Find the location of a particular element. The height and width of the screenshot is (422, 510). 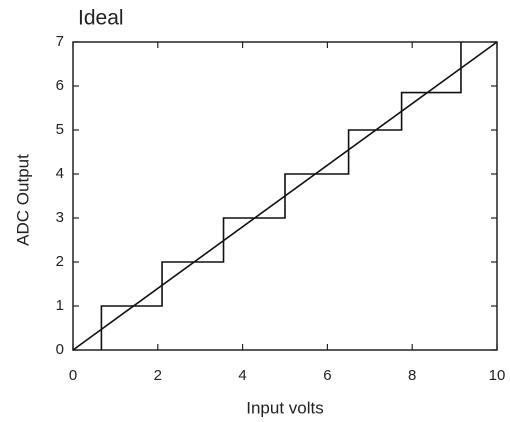

y-axis-label: ADC Output is located at coordinates (22, 200).